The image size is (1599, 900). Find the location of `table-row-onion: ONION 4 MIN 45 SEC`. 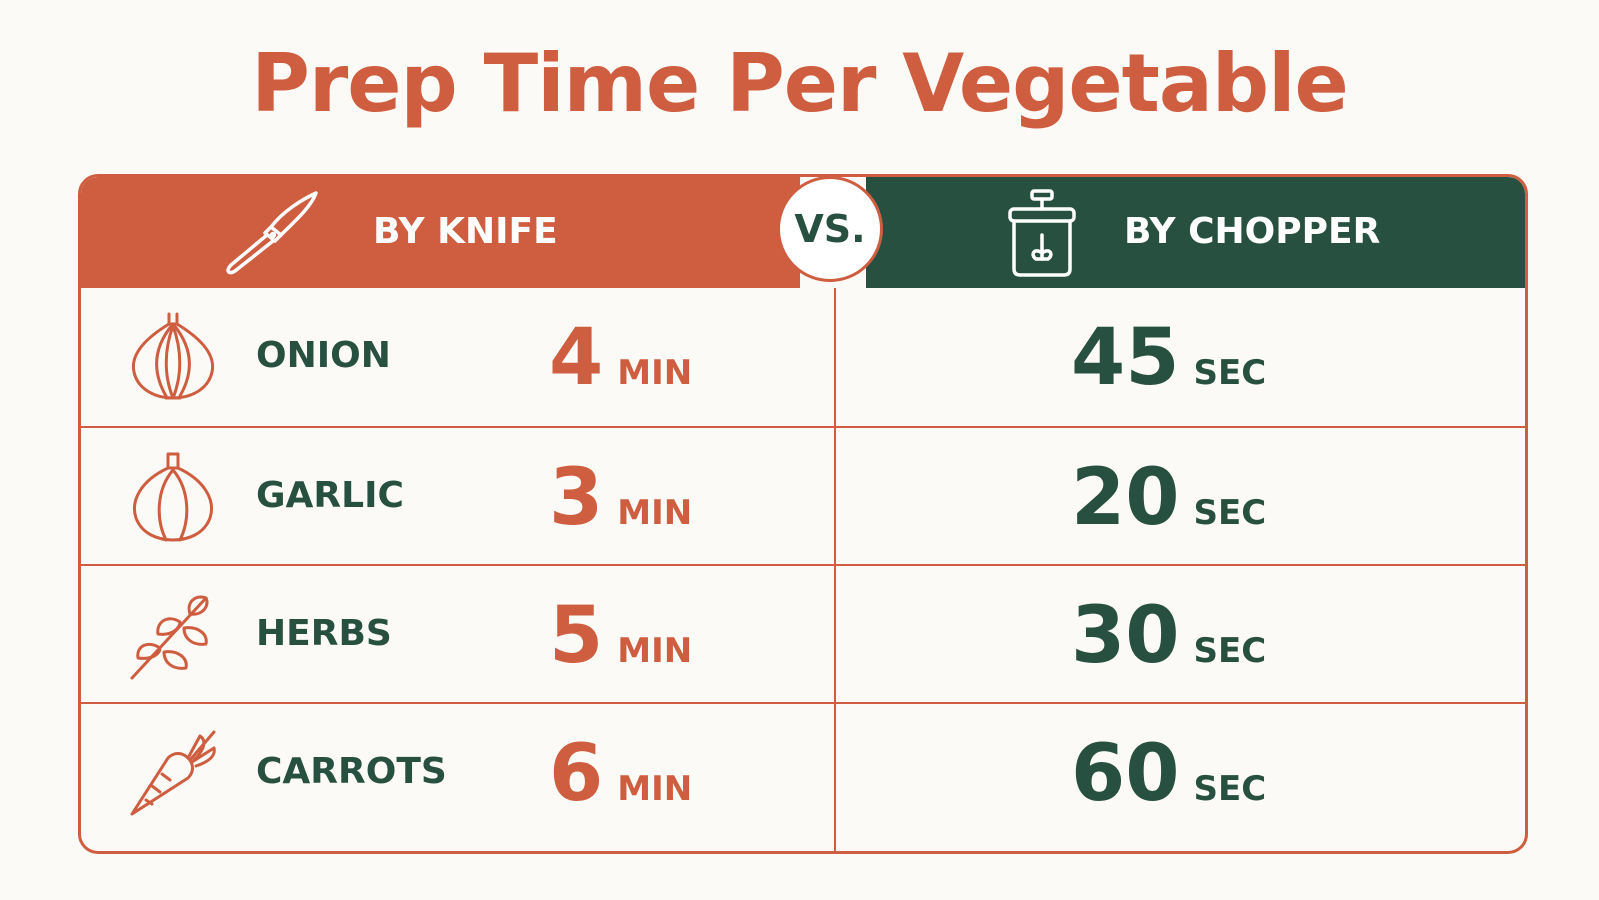

table-row-onion: ONION 4 MIN 45 SEC is located at coordinates (803, 357).